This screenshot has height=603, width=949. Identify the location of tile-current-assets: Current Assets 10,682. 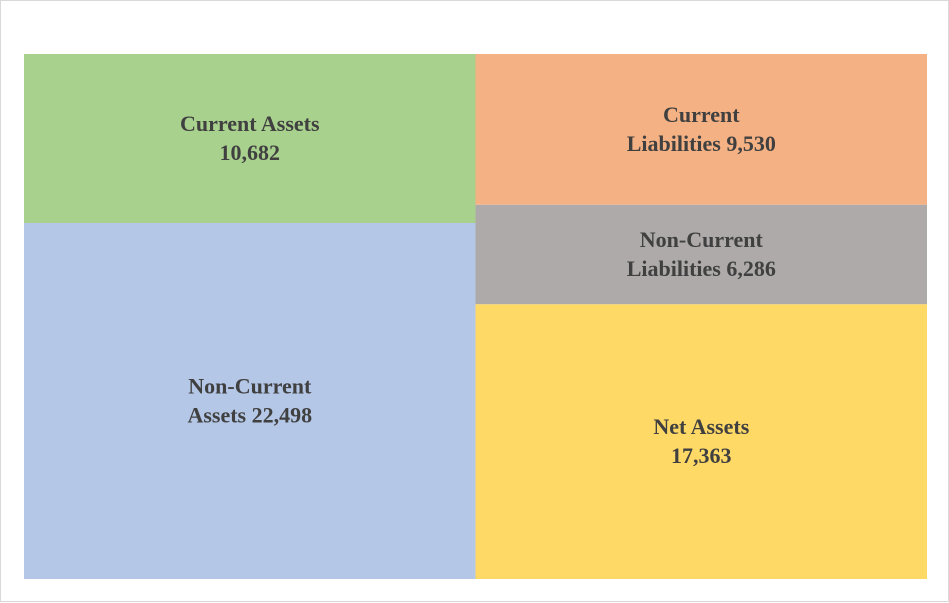
(250, 138).